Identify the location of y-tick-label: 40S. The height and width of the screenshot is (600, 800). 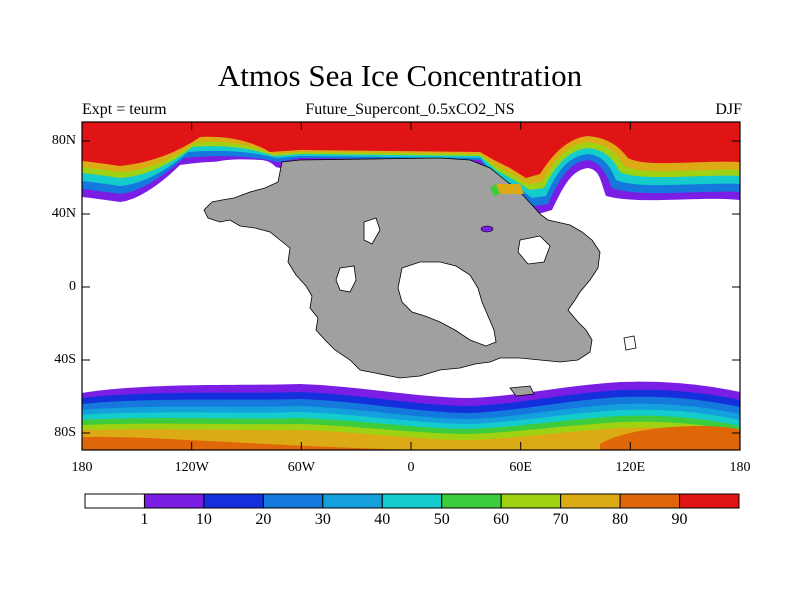
(65, 359).